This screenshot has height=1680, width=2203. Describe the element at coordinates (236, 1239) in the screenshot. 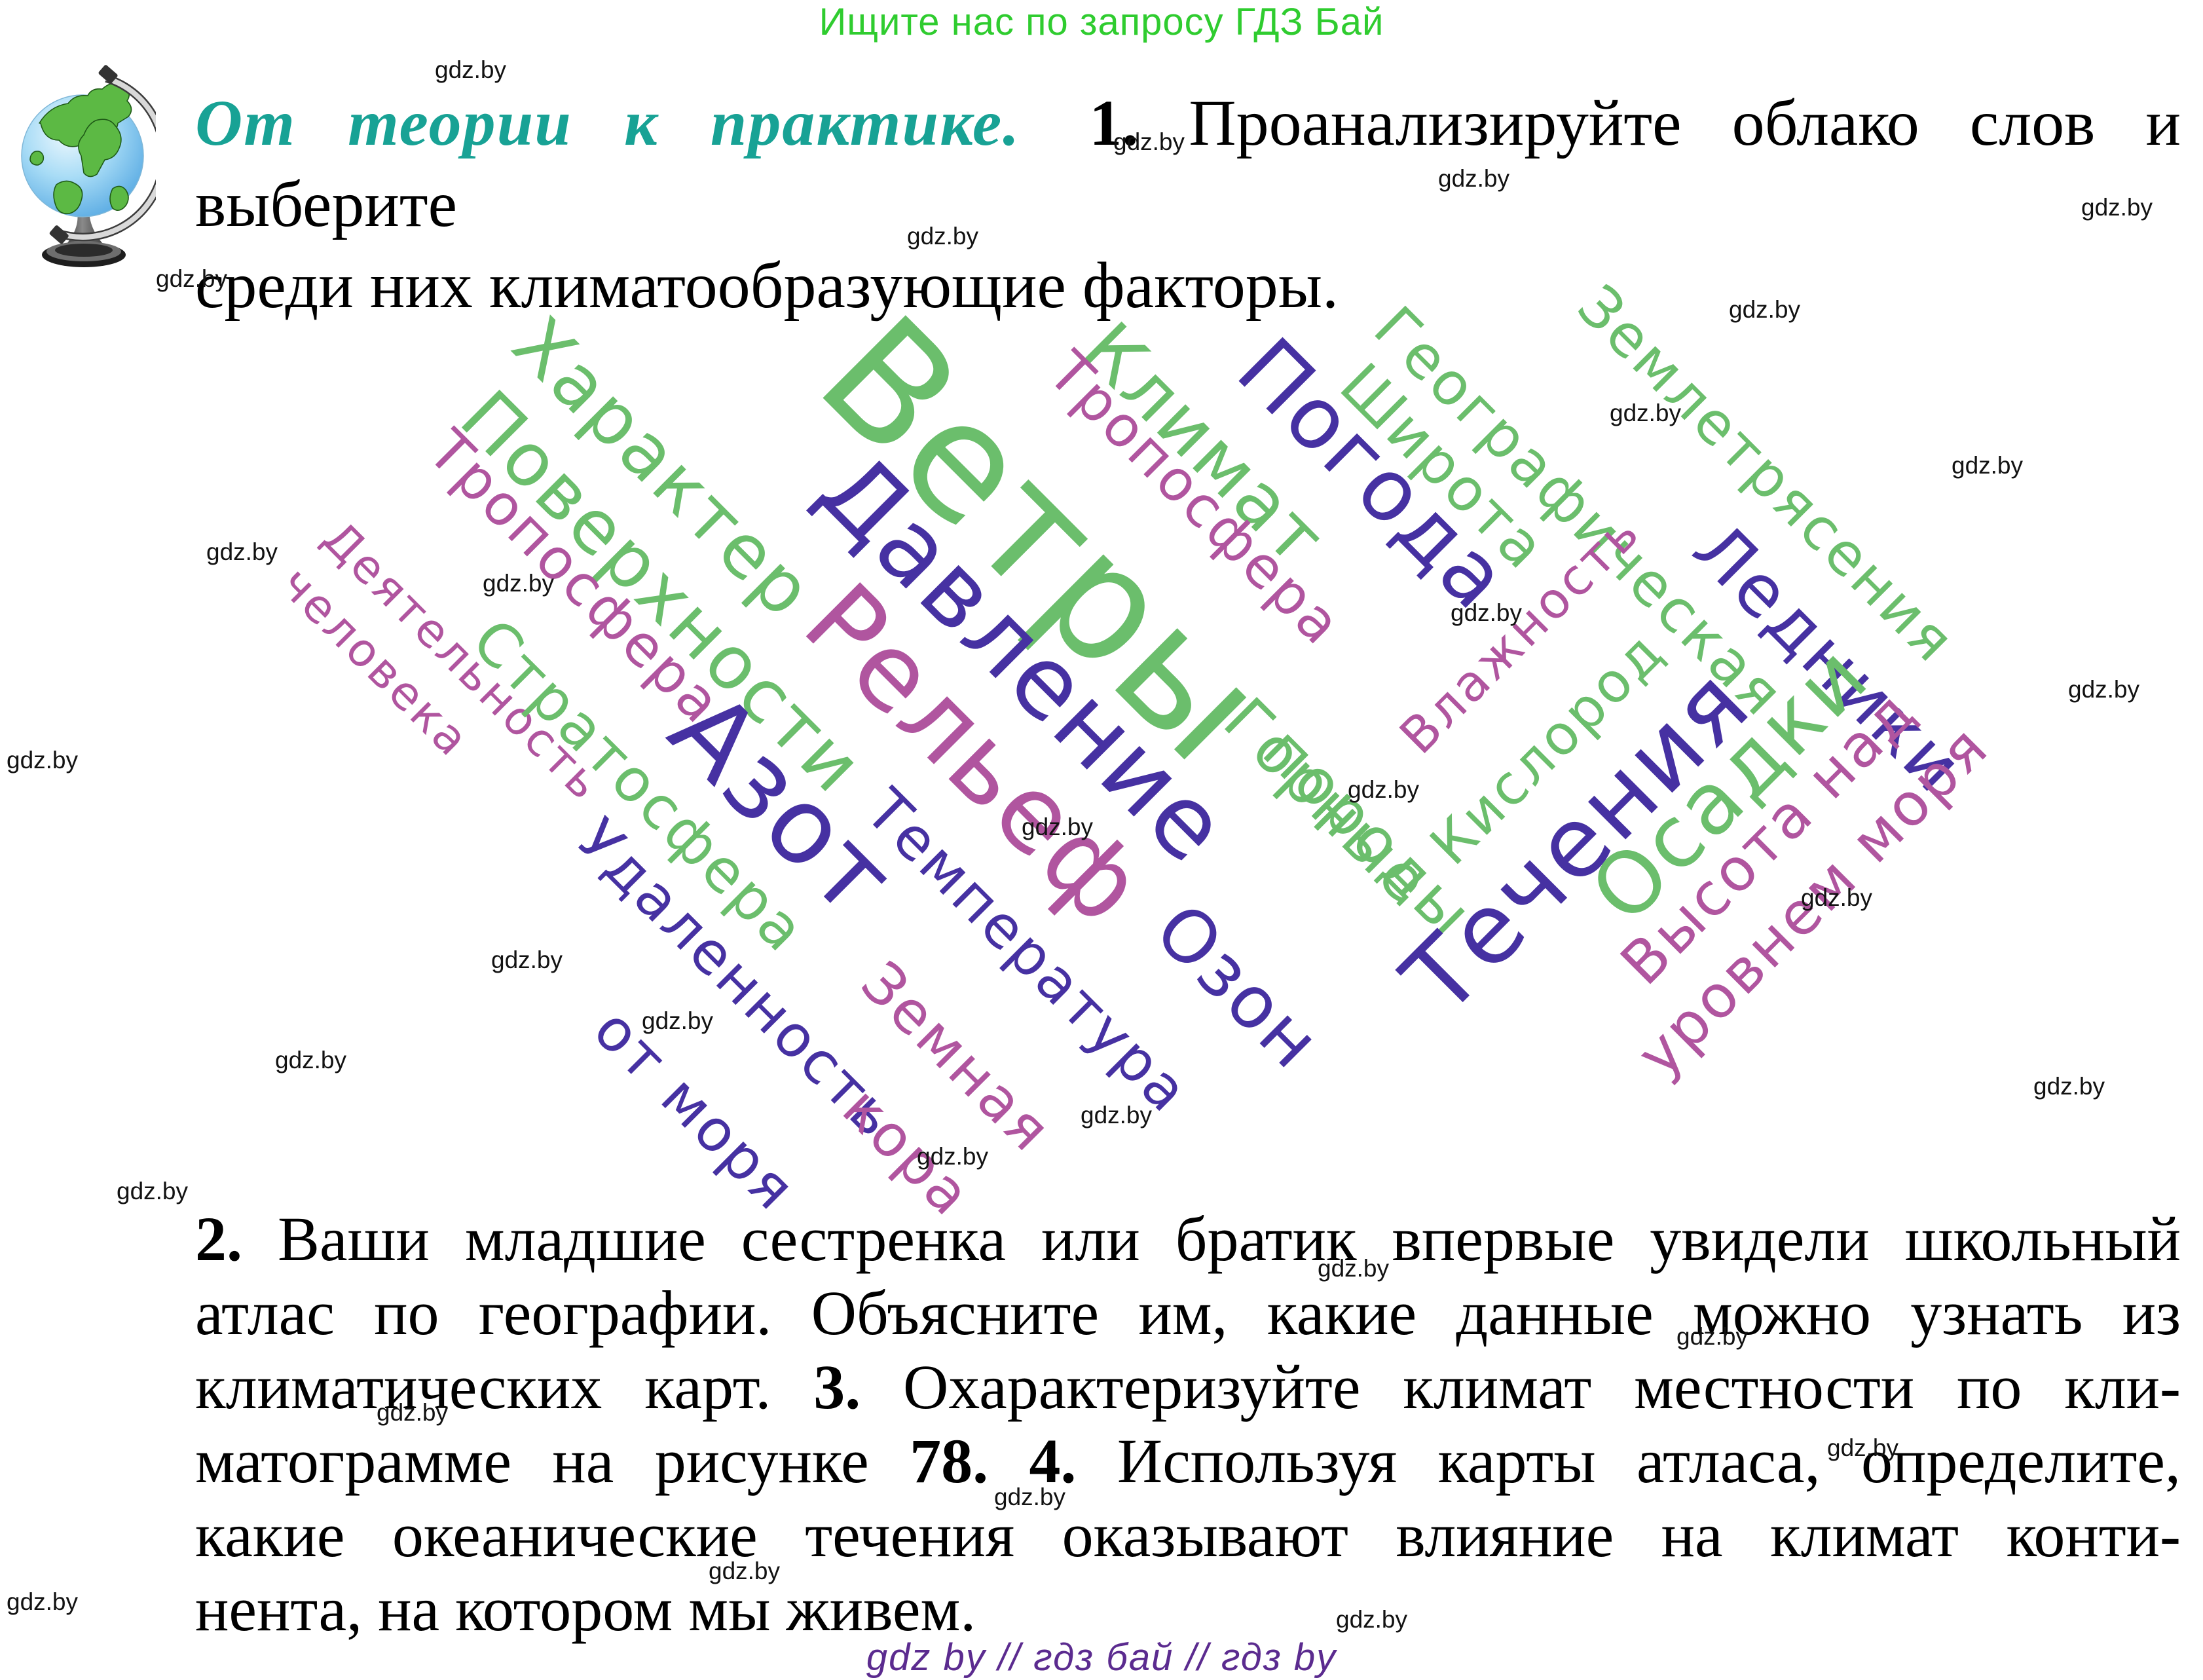

I see `bold-number: 2.` at that location.